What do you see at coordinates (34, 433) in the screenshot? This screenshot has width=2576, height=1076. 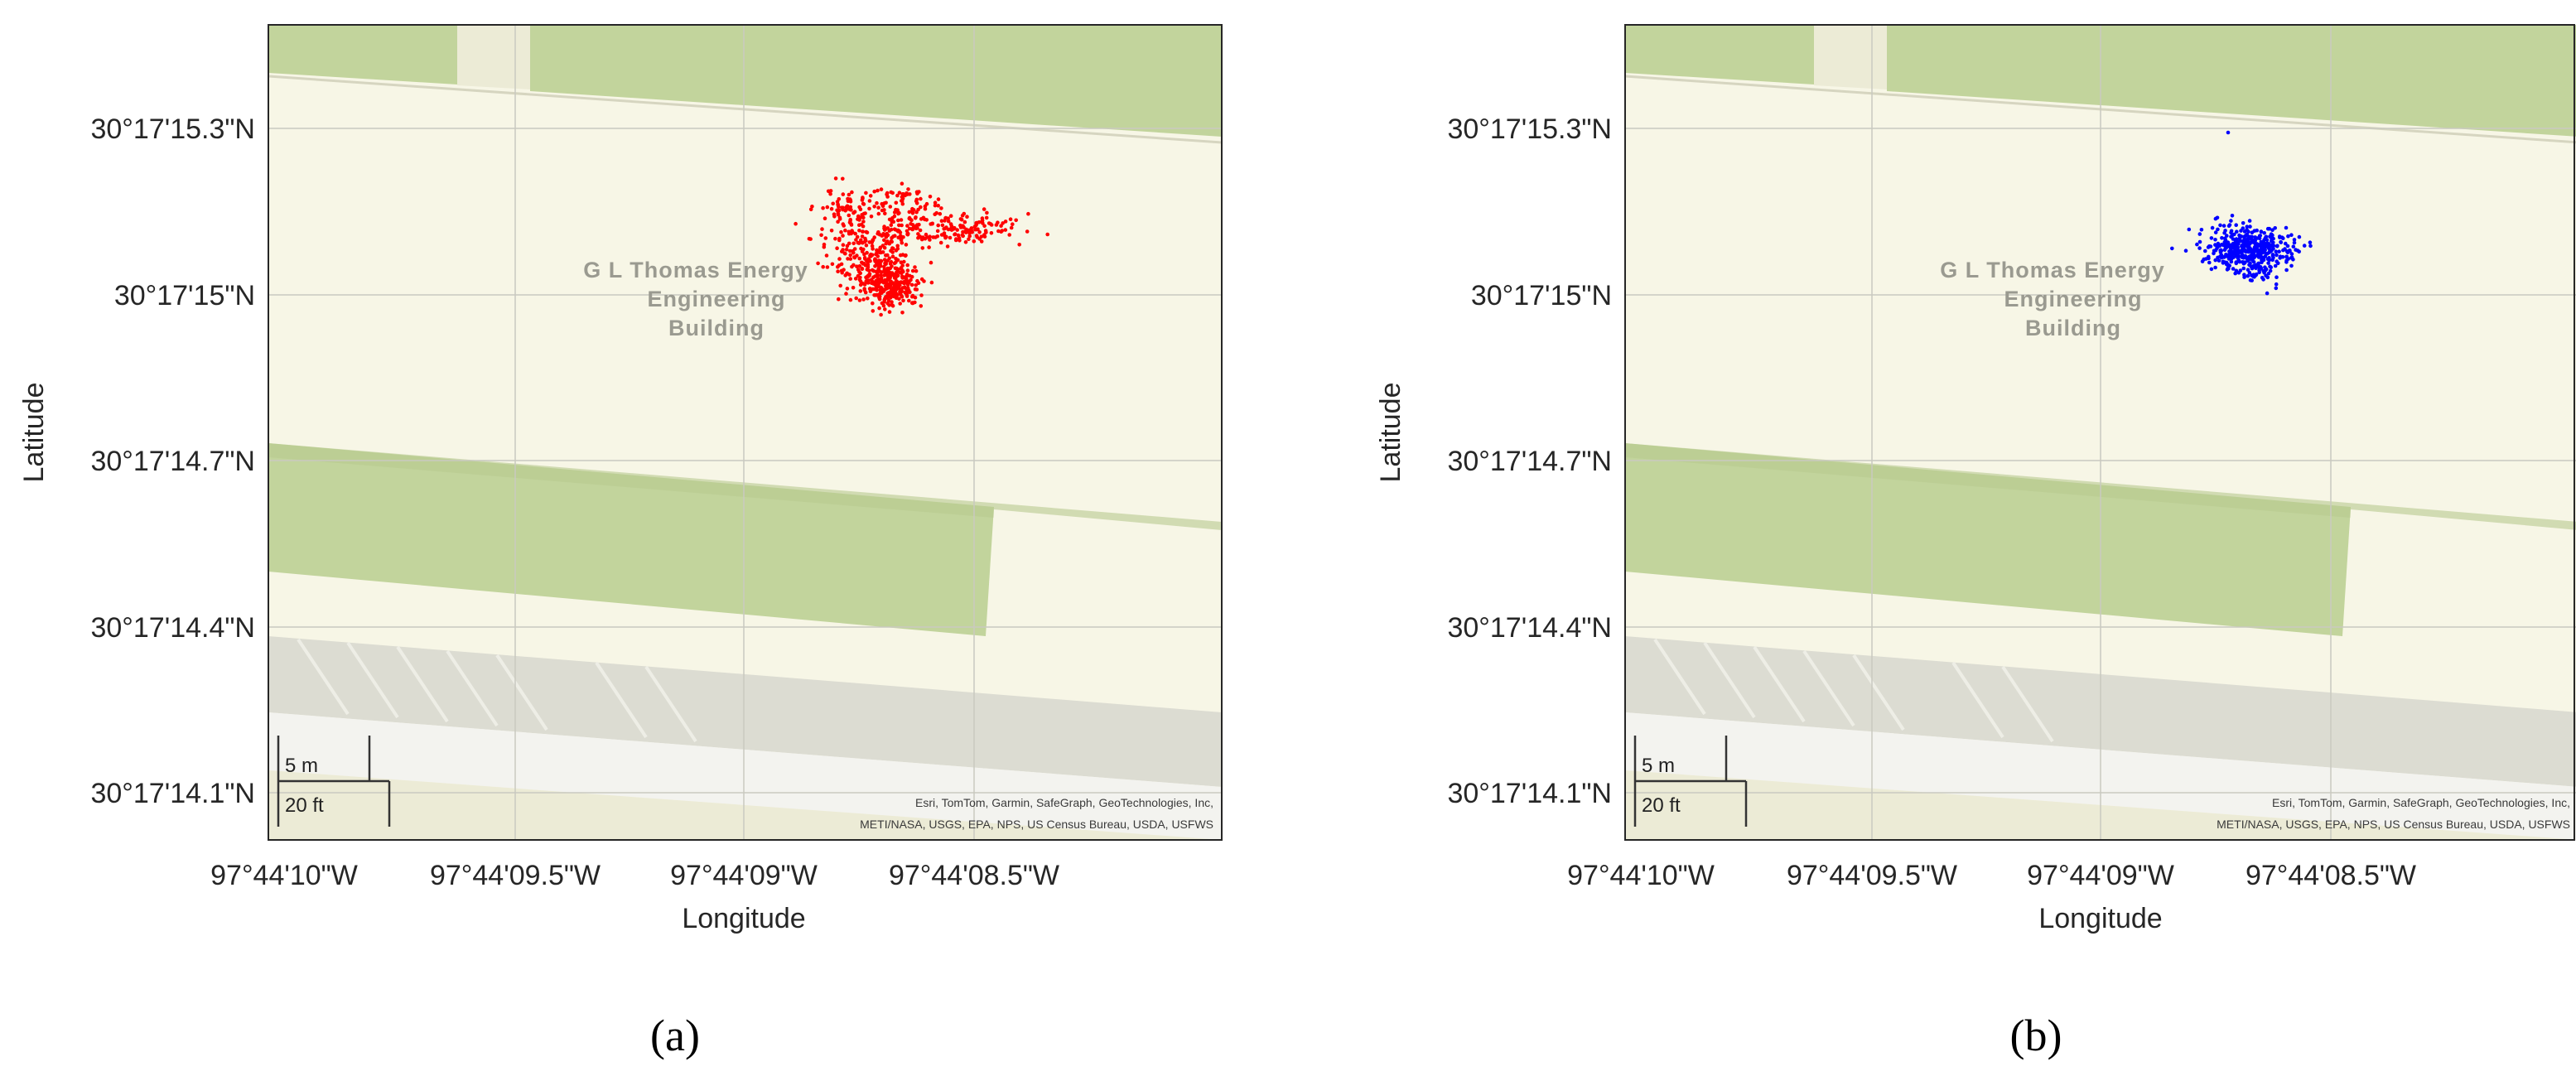 I see `y-axis-label: Latitude` at bounding box center [34, 433].